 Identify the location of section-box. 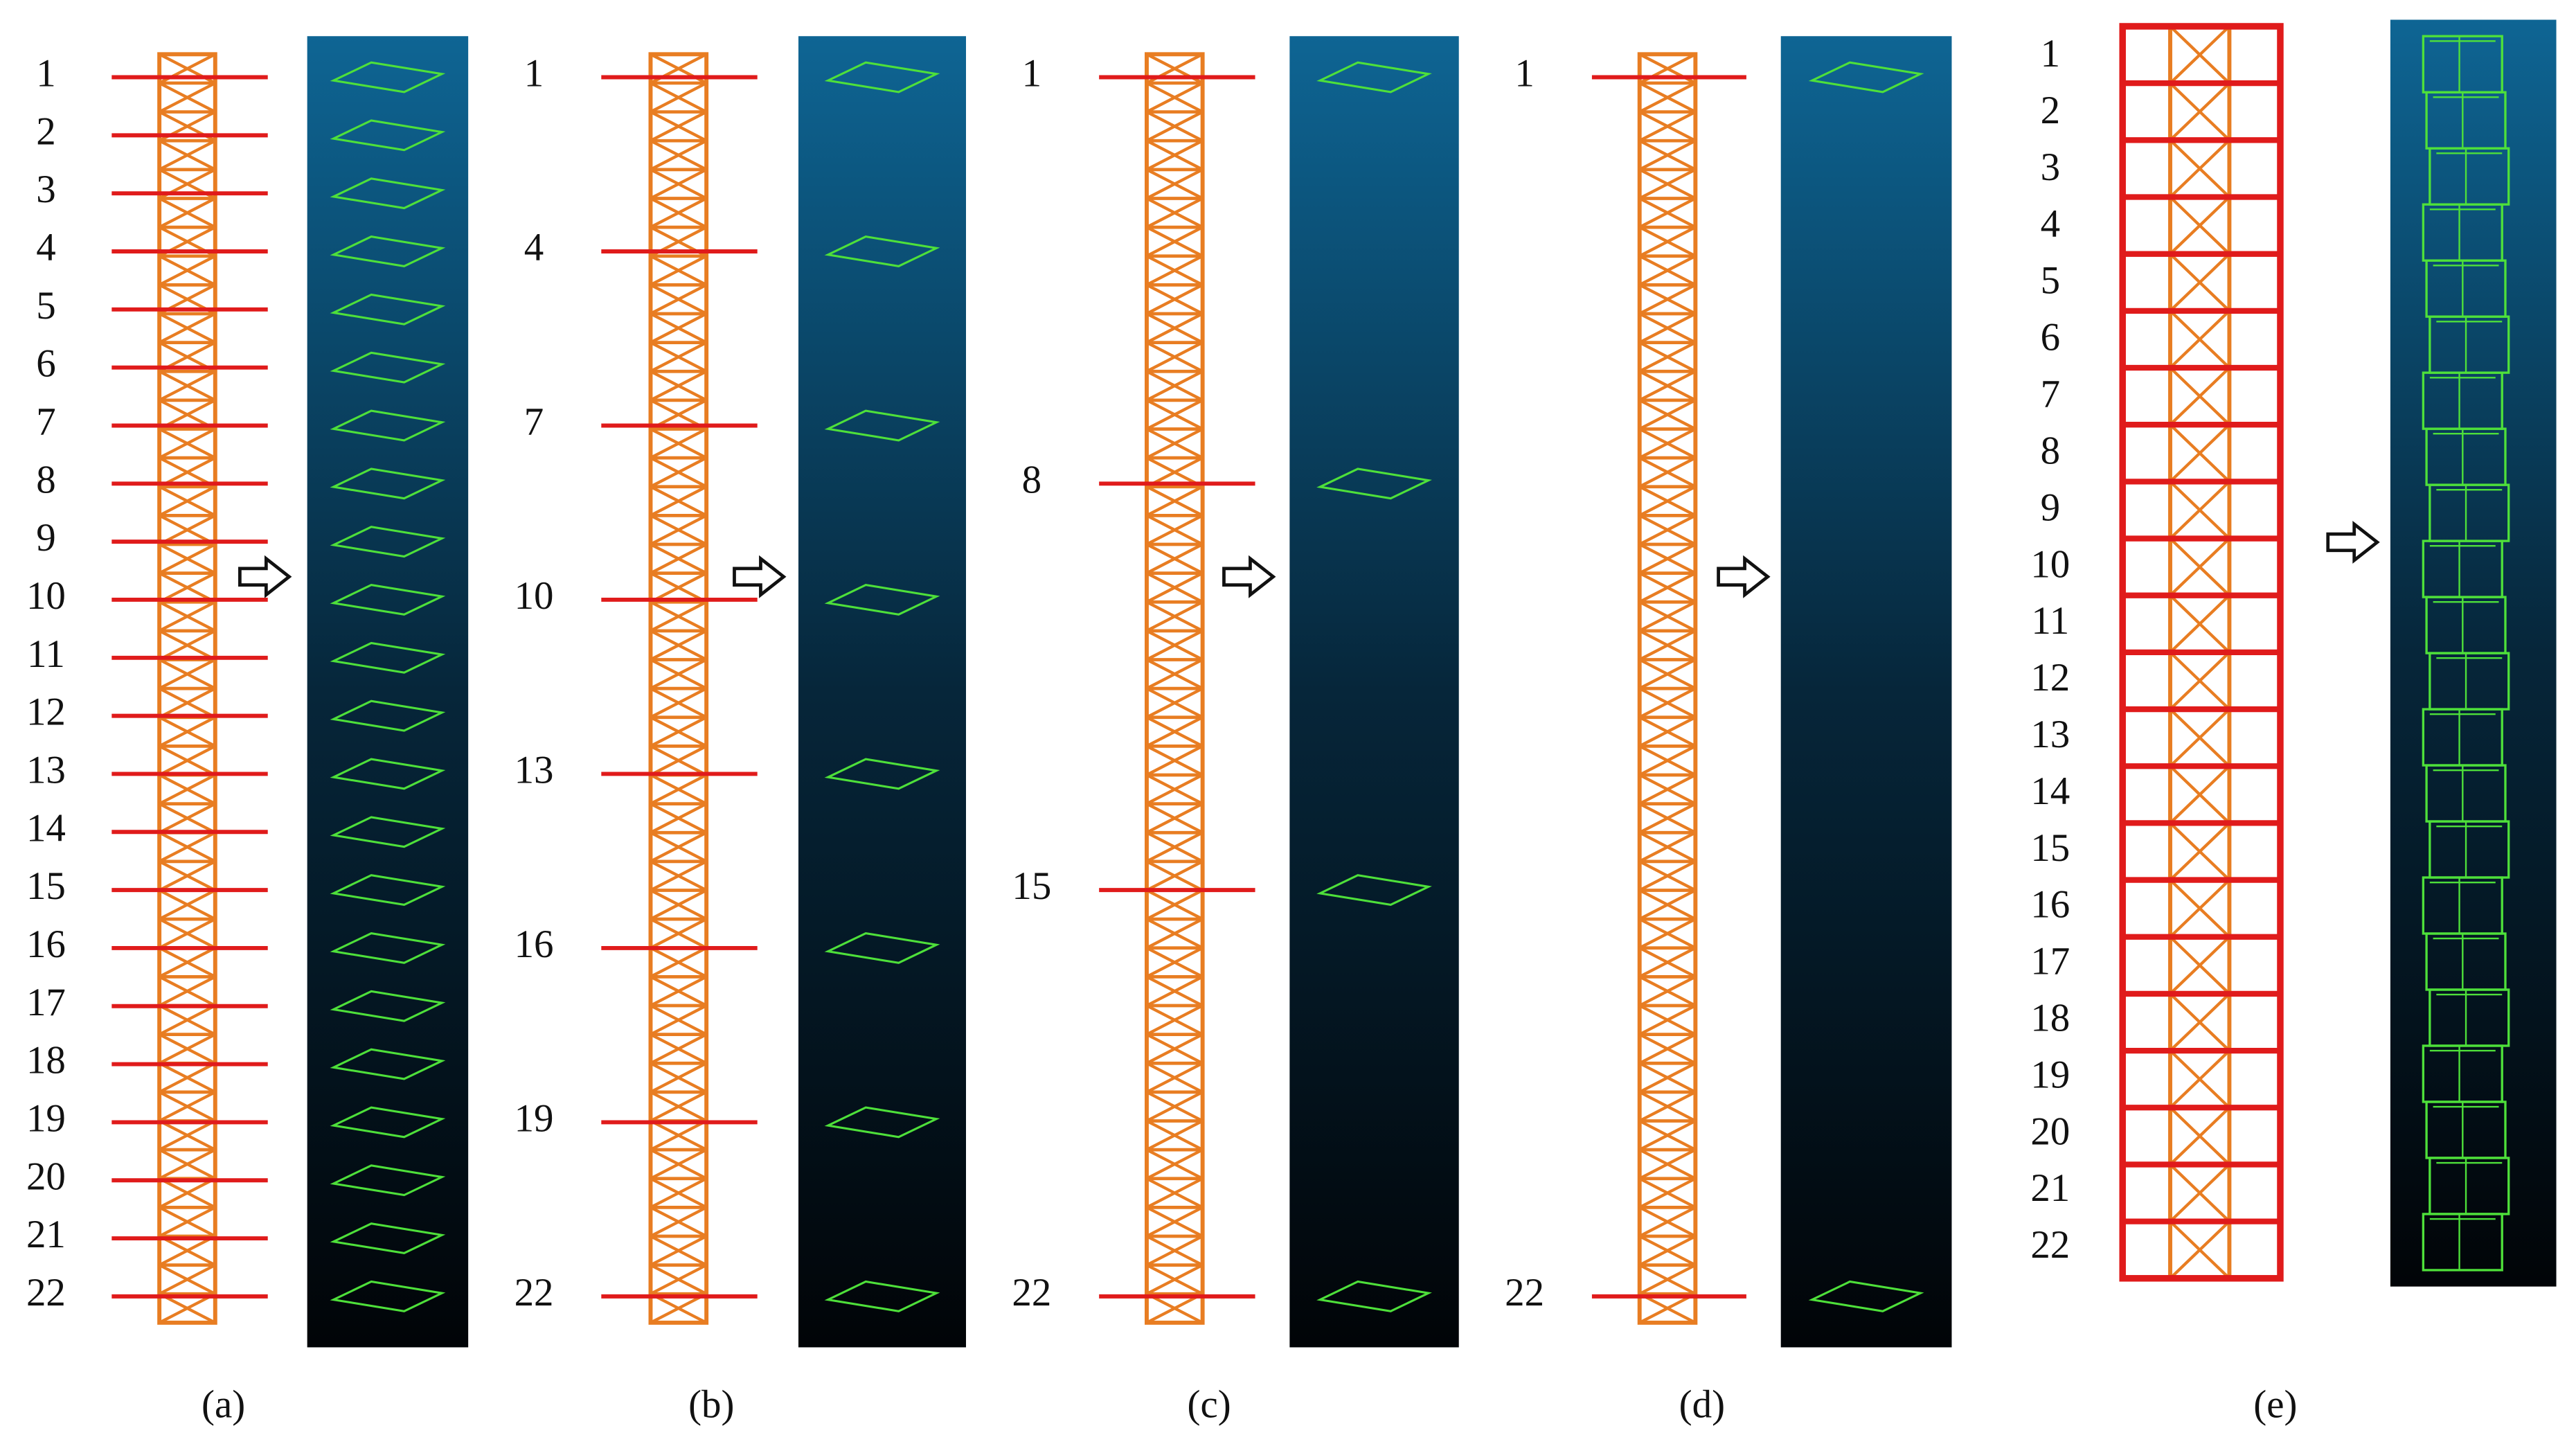
(2462, 1242).